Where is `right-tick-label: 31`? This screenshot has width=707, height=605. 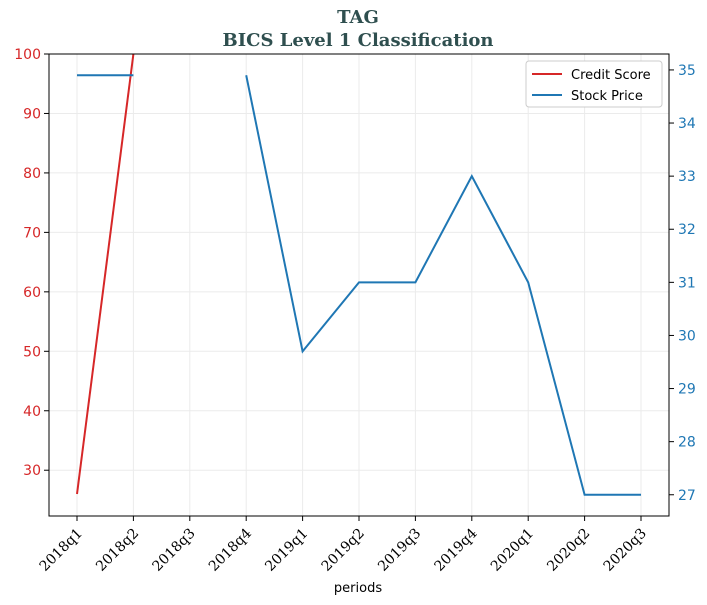
right-tick-label: 31 is located at coordinates (687, 283).